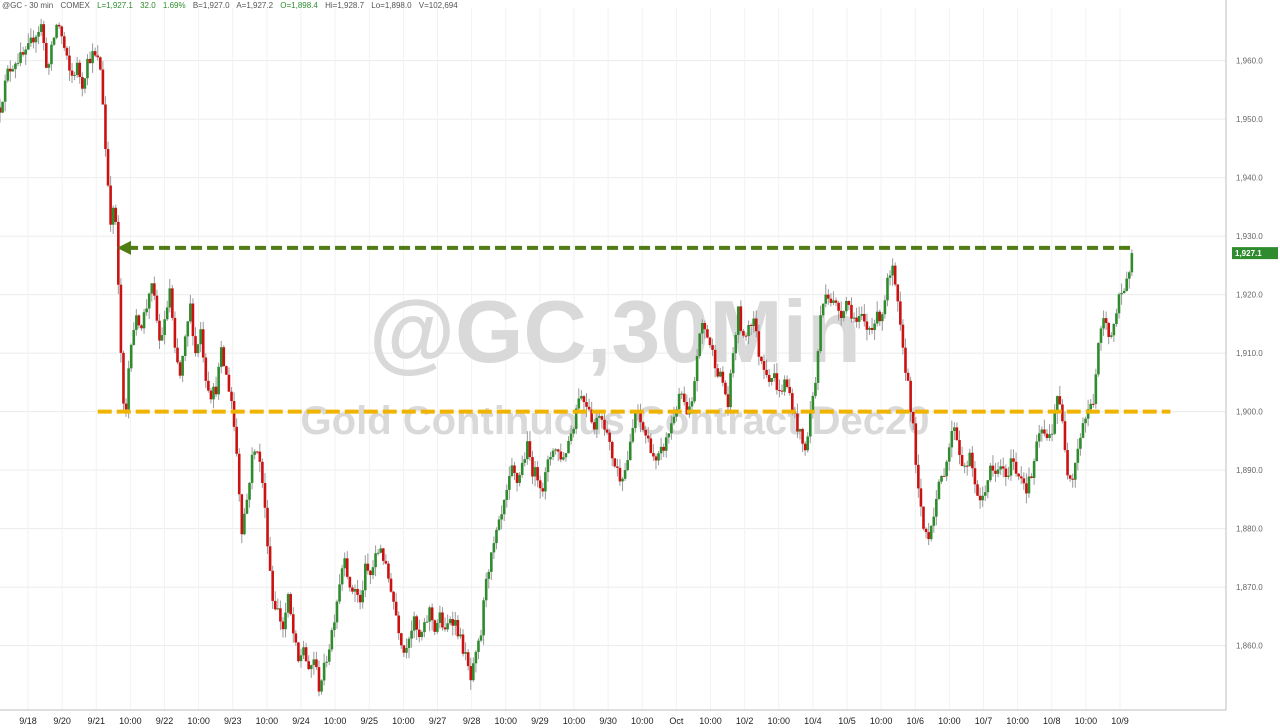  Describe the element at coordinates (233, 721) in the screenshot. I see `x-tick-label: 9/23` at that location.